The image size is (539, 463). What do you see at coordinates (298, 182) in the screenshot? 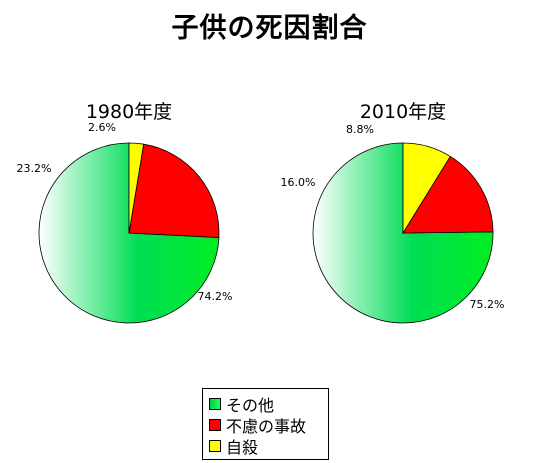
I see `pie-2-label-accident: 16.0%` at bounding box center [298, 182].